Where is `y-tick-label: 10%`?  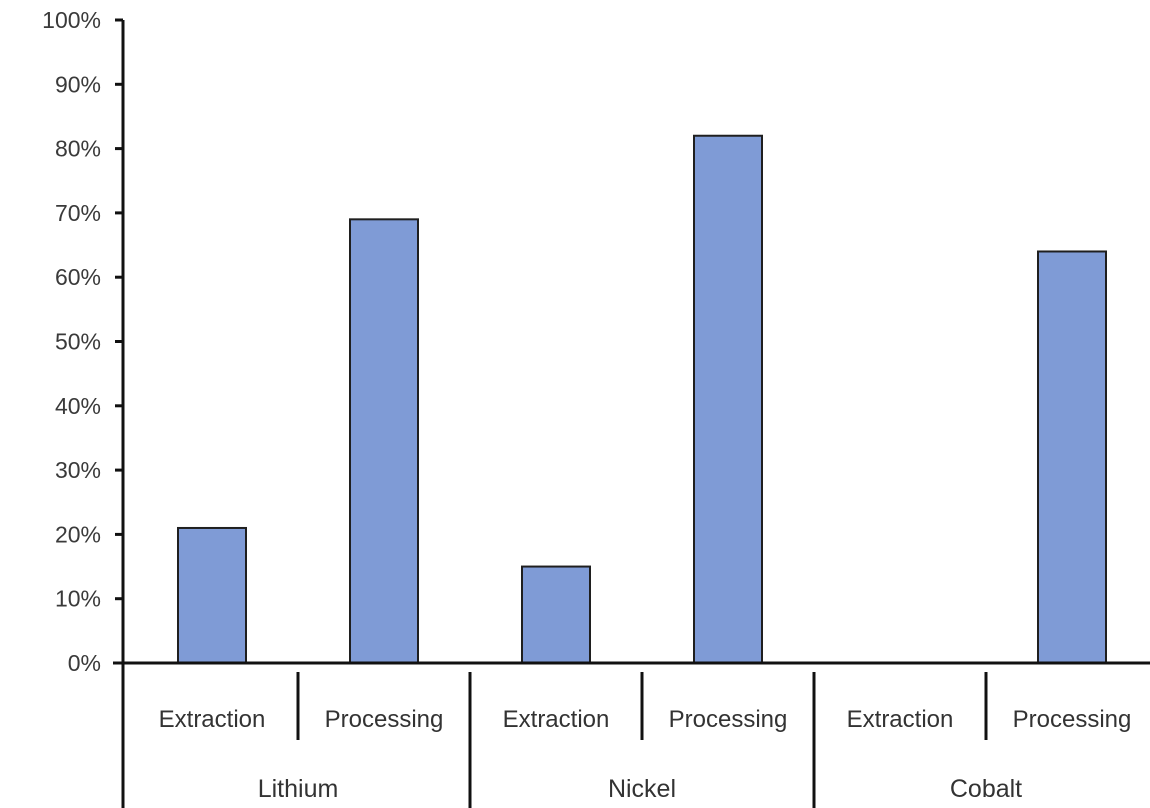 y-tick-label: 10% is located at coordinates (78, 599).